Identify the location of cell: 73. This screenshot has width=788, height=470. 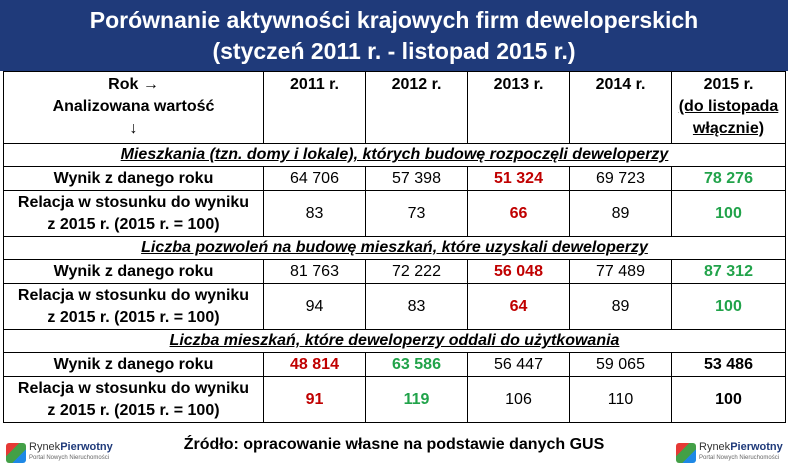
(416, 213).